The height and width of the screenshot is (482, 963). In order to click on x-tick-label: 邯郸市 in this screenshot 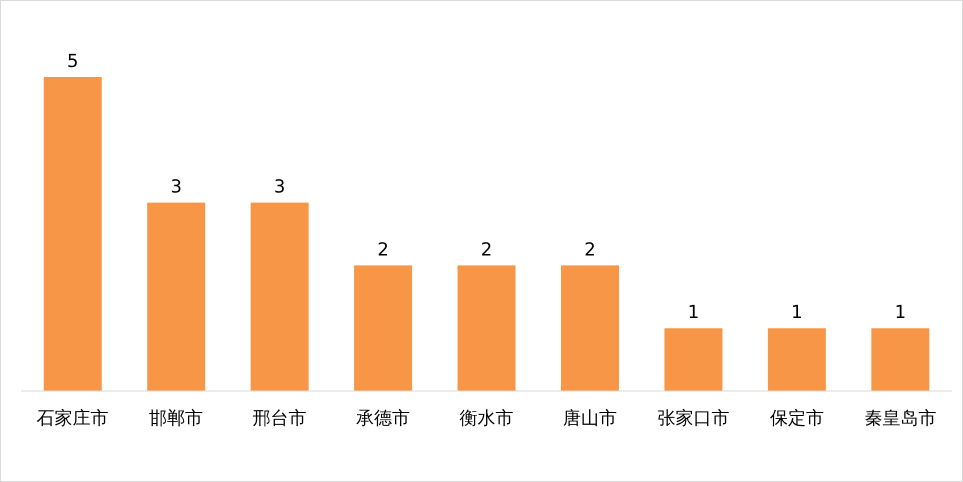, I will do `click(176, 418)`.